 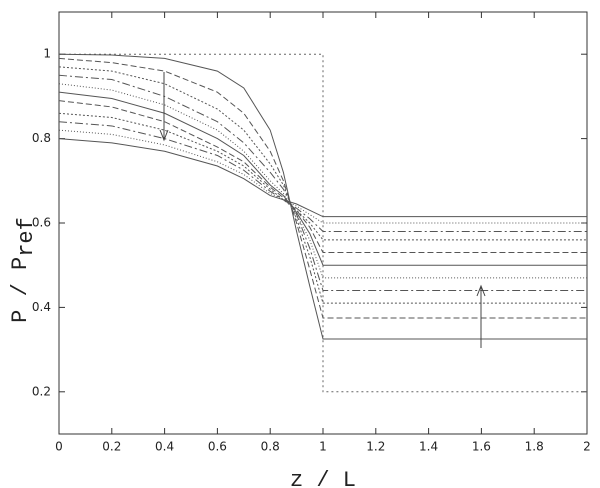 What do you see at coordinates (217, 447) in the screenshot?
I see `x-tick-label: 0.6` at bounding box center [217, 447].